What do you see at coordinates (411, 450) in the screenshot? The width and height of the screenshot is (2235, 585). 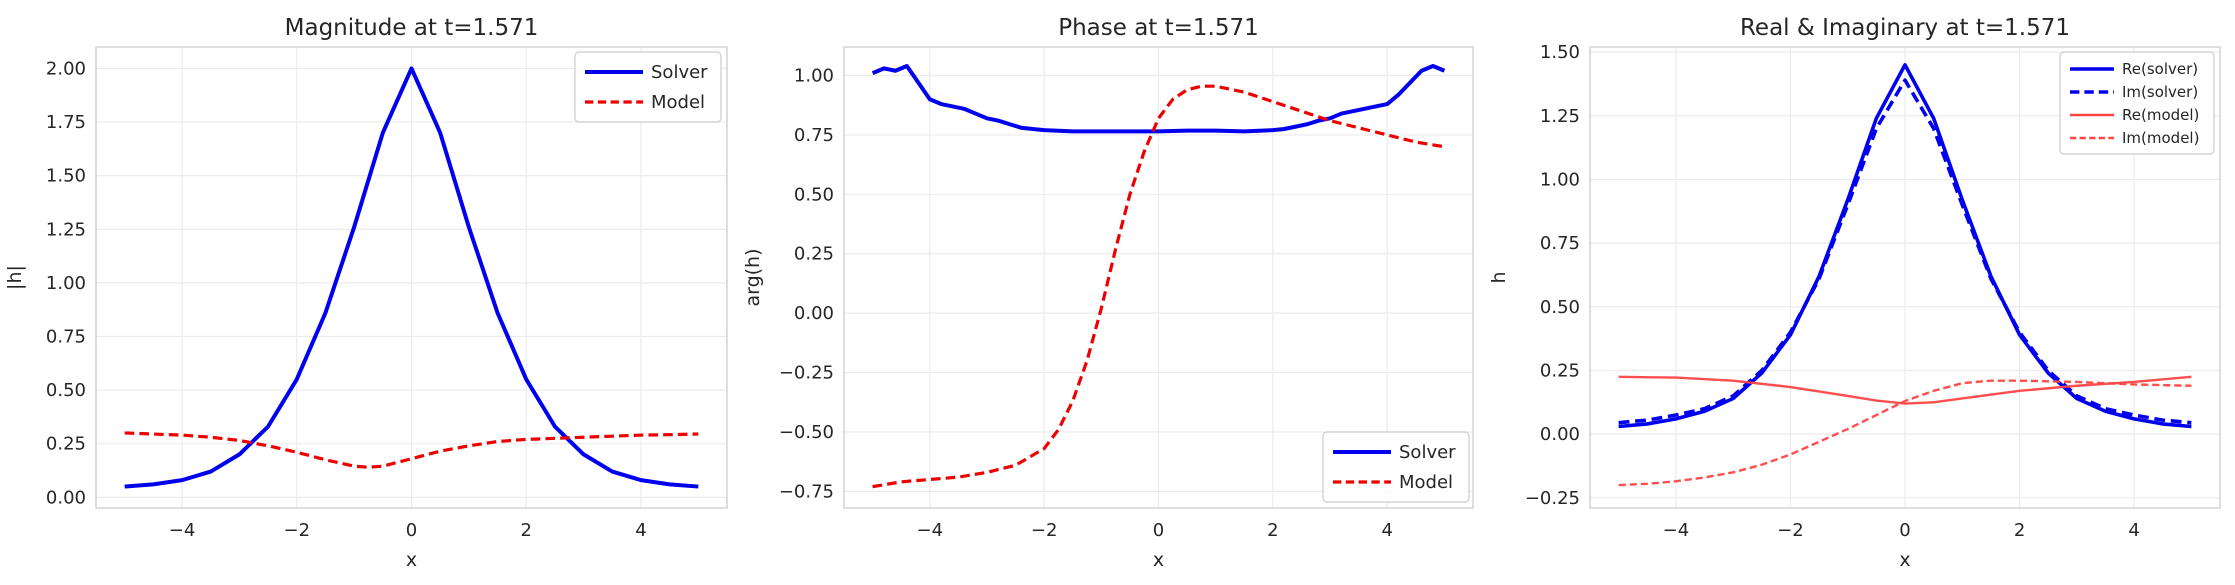 I see `series-line-model` at bounding box center [411, 450].